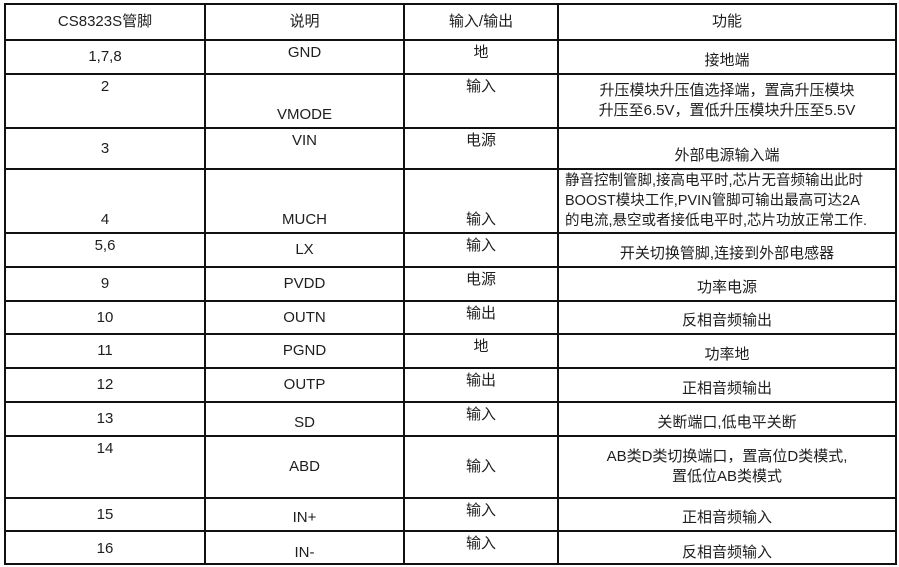 The width and height of the screenshot is (899, 567). I want to click on name-text: OUTP, so click(304, 384).